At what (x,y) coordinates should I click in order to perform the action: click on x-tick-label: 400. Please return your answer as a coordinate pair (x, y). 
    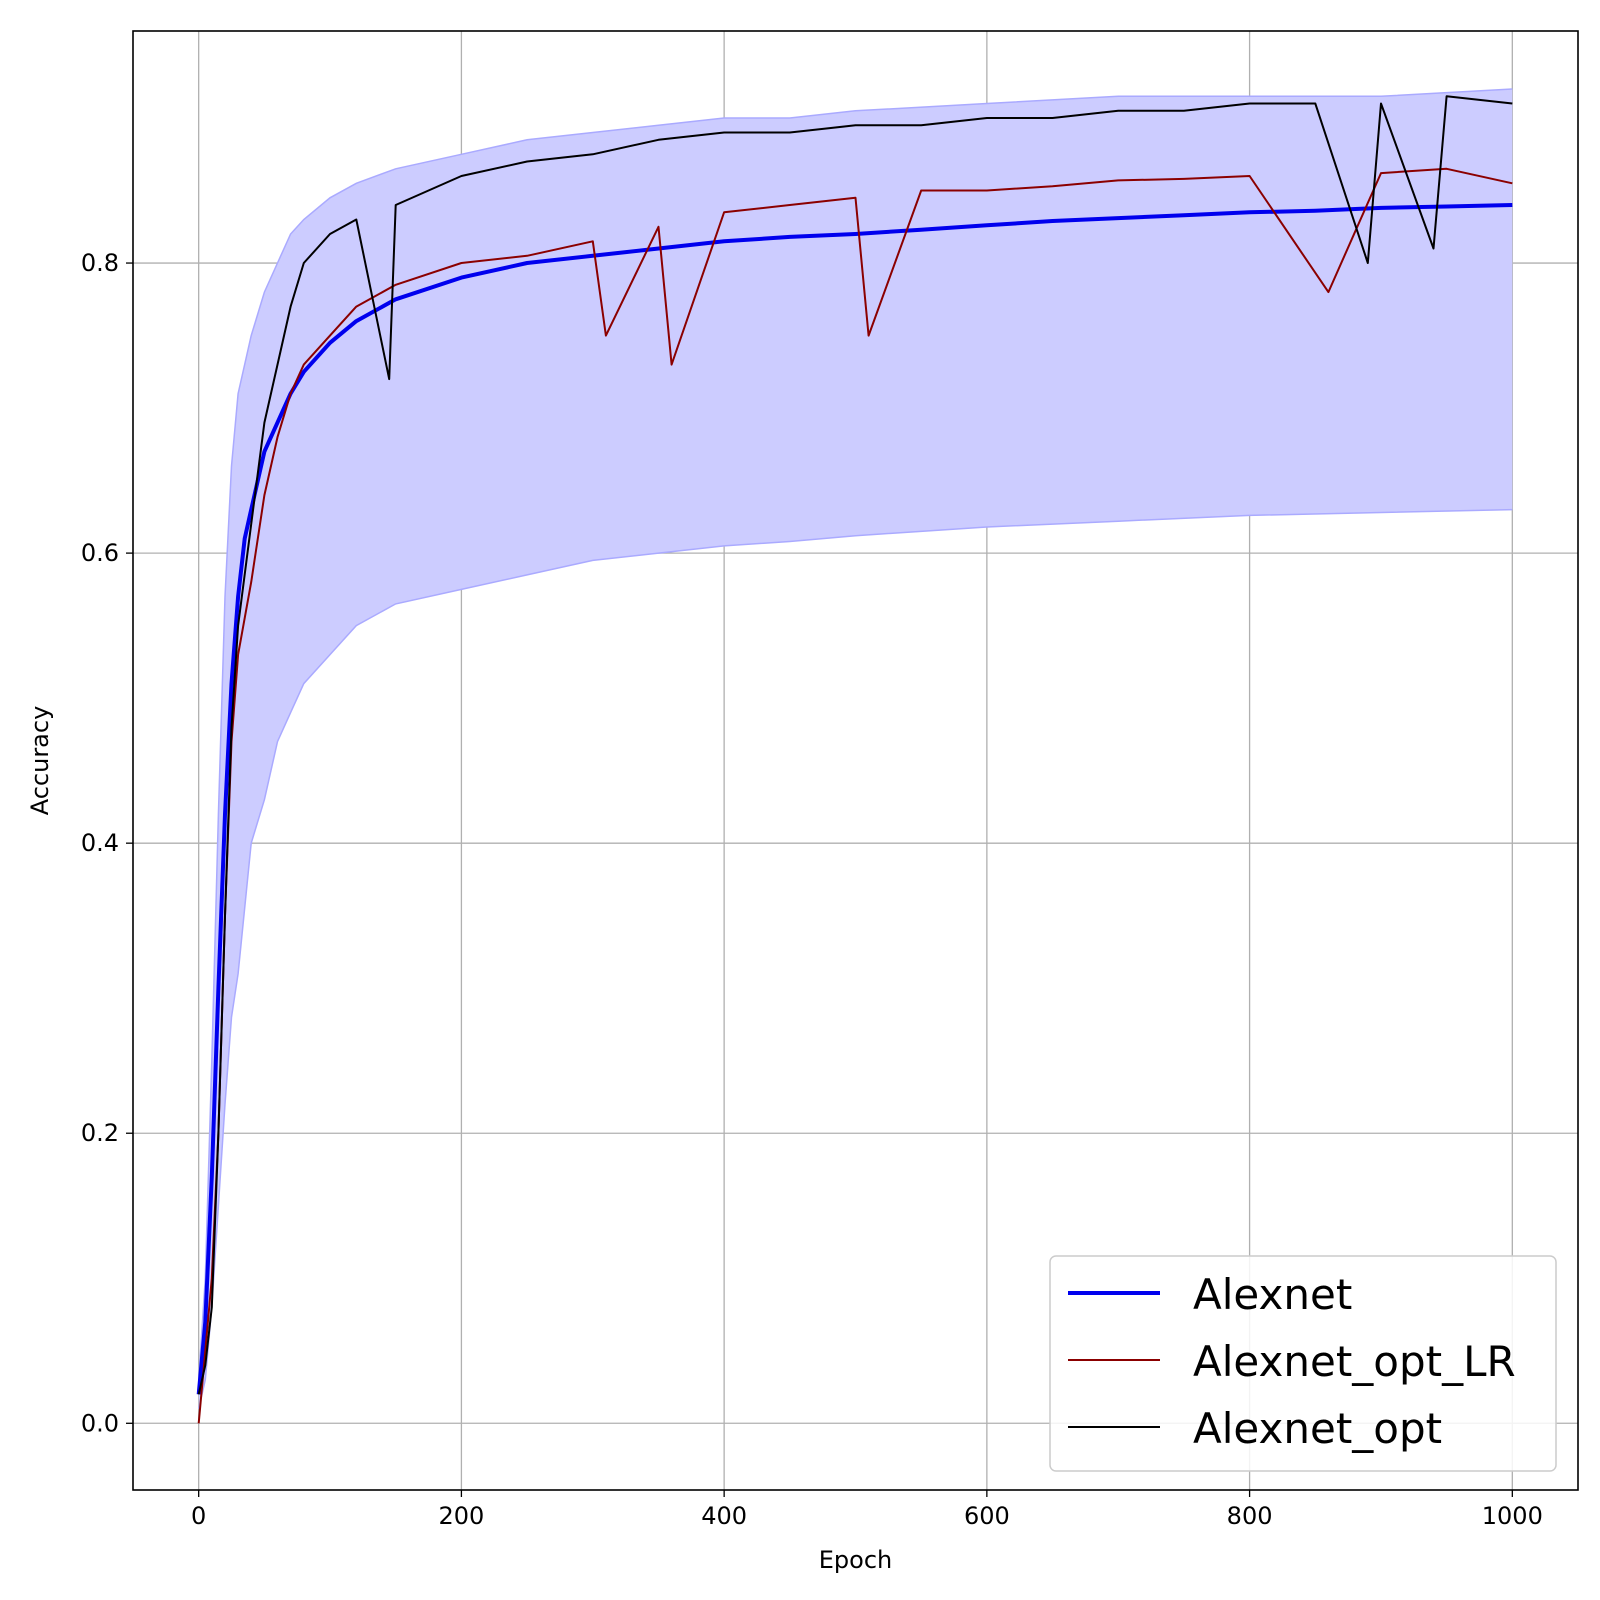
    Looking at the image, I should click on (724, 1516).